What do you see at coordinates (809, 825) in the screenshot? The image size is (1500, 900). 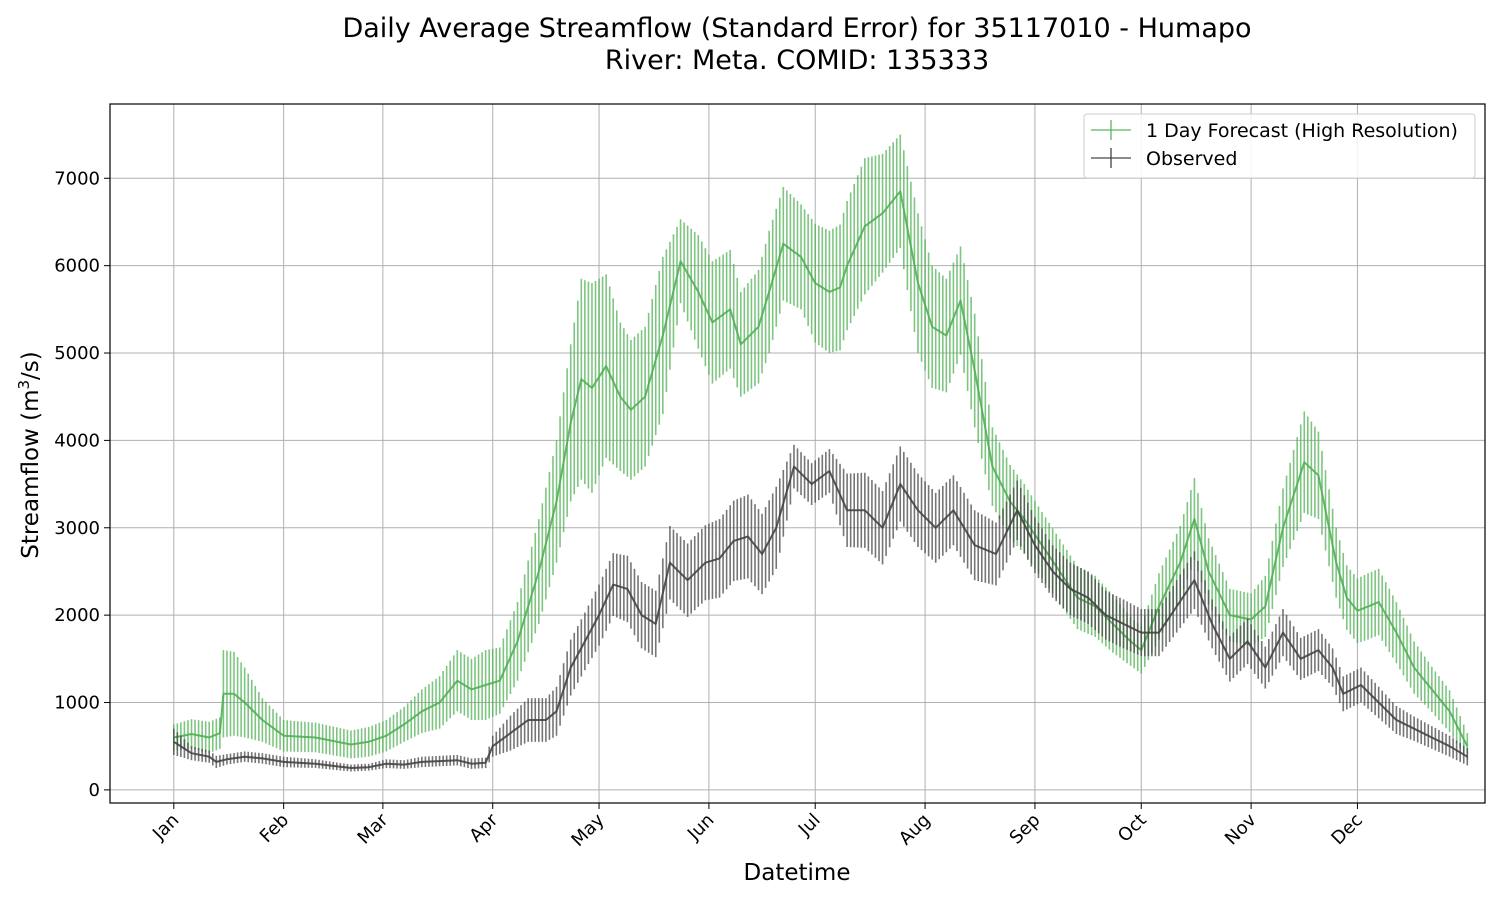 I see `x-tick-label: Jul` at bounding box center [809, 825].